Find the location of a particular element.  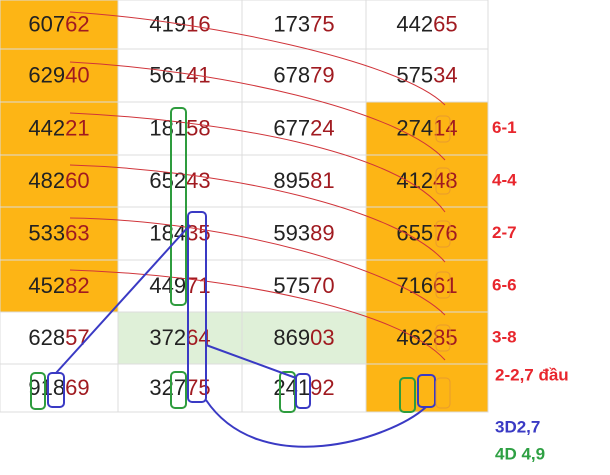

number-head: 274 is located at coordinates (414, 127).